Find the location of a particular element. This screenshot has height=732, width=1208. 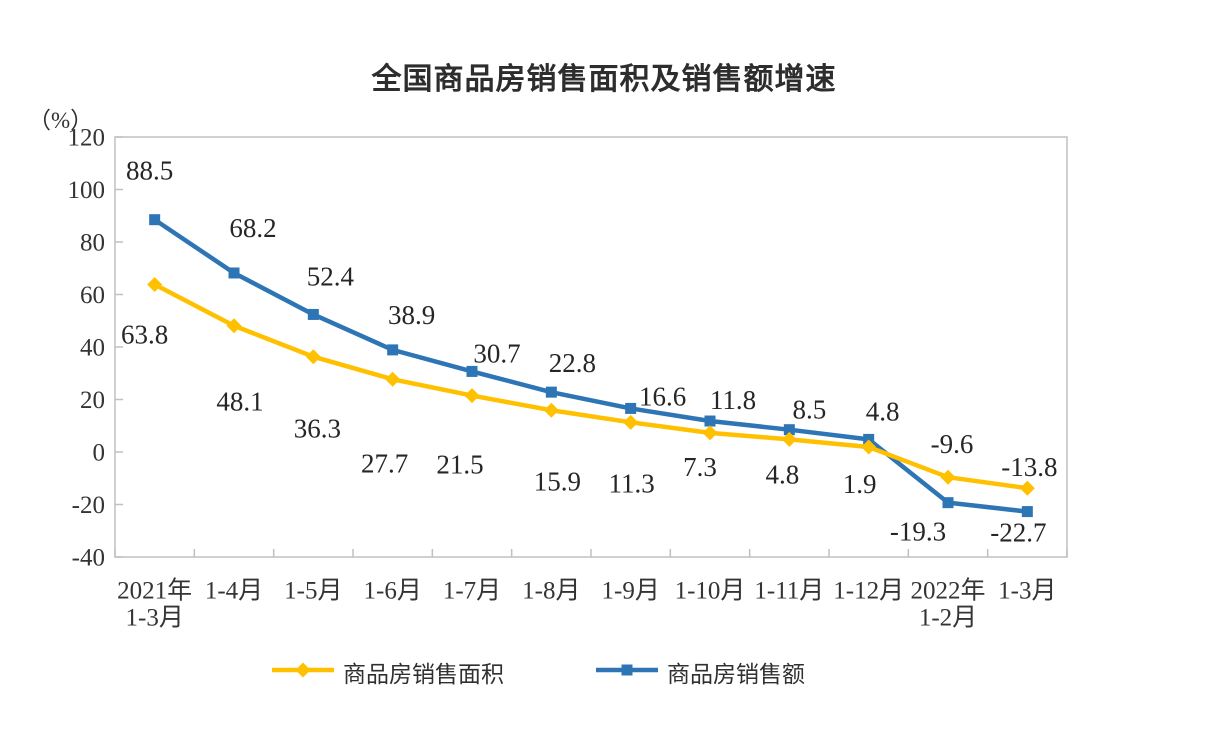

series-data-label-sales-value: 68.2 is located at coordinates (252, 228).